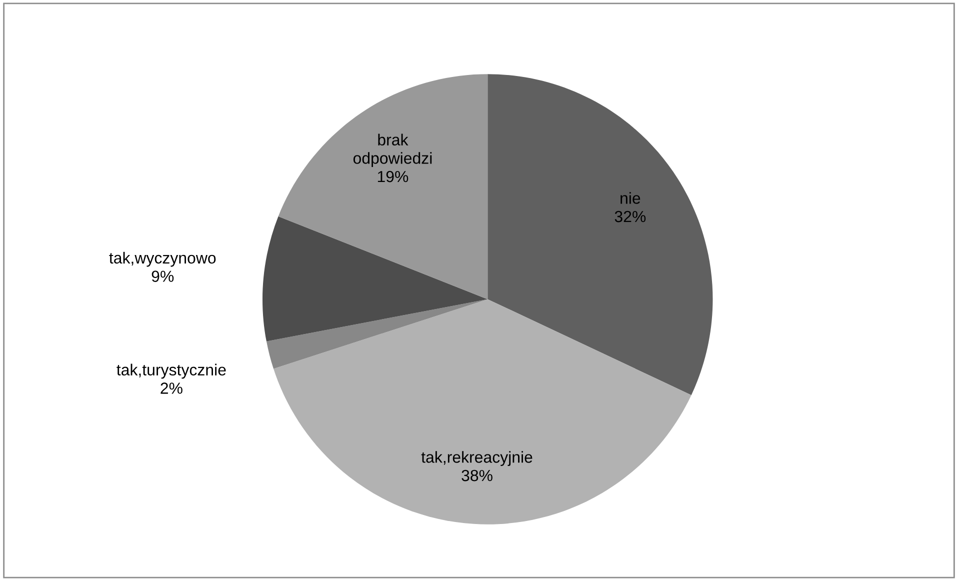 This screenshot has width=958, height=581. What do you see at coordinates (162, 259) in the screenshot?
I see `slice-label: tak,wyczynowo` at bounding box center [162, 259].